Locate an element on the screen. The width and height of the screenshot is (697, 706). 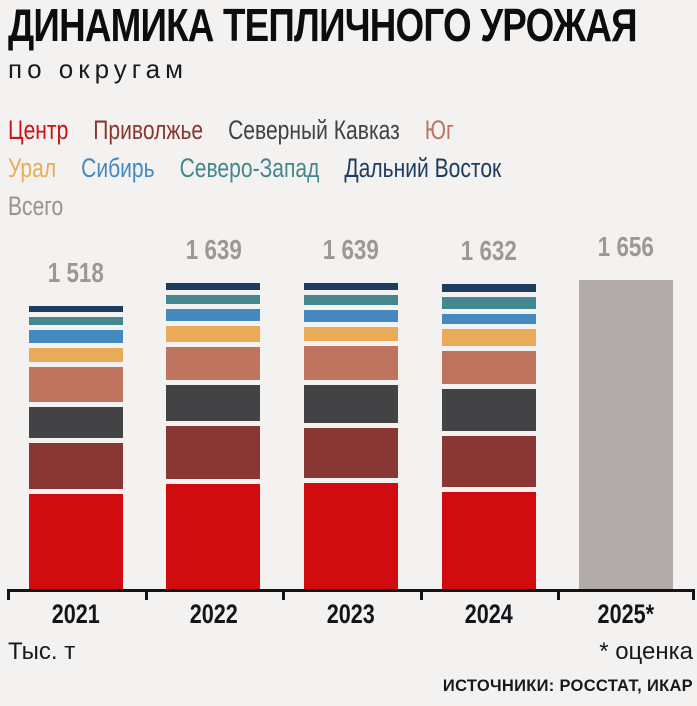
page-subtitle: по округам is located at coordinates (98, 69).